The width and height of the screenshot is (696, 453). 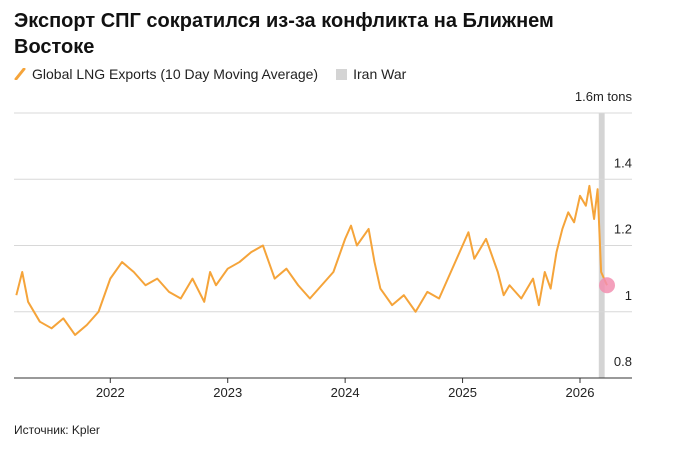 What do you see at coordinates (57, 430) in the screenshot?
I see `source: Источник: Kpler` at bounding box center [57, 430].